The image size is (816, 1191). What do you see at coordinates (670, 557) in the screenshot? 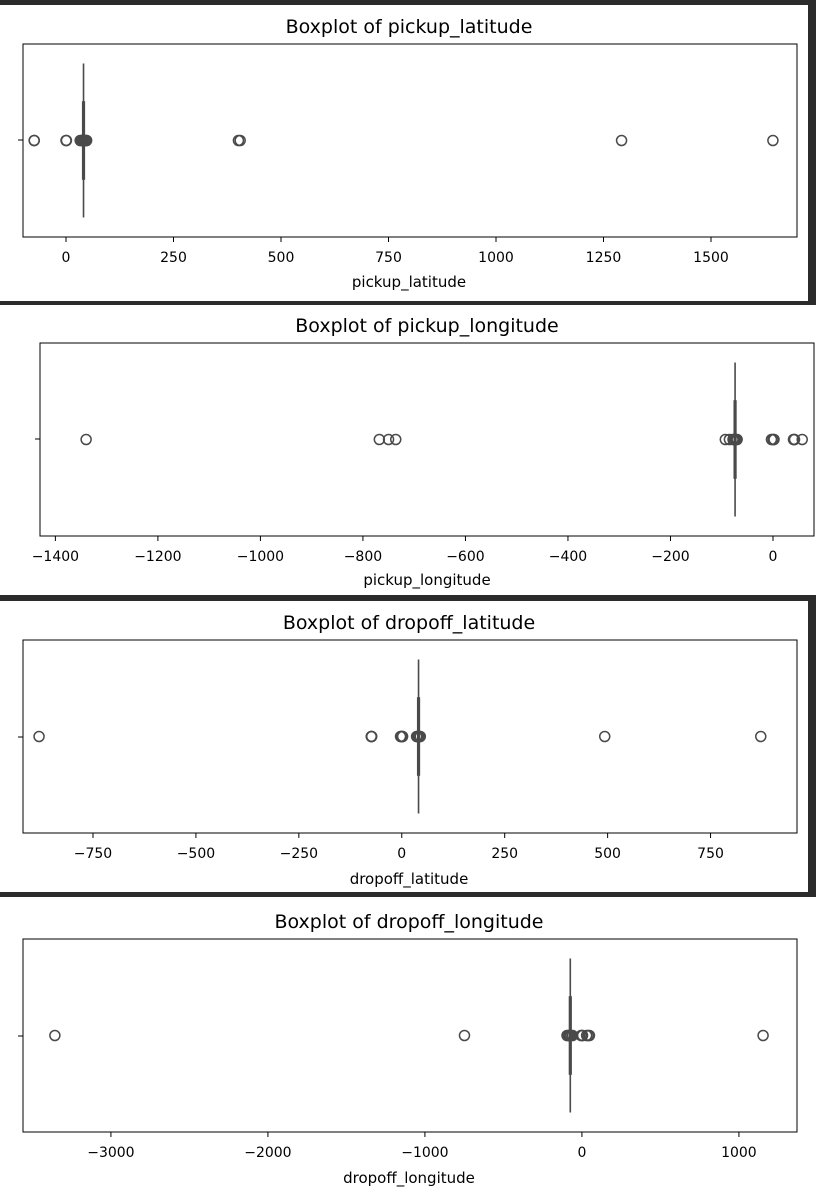
I see `x-tick-label: −200` at bounding box center [670, 557].